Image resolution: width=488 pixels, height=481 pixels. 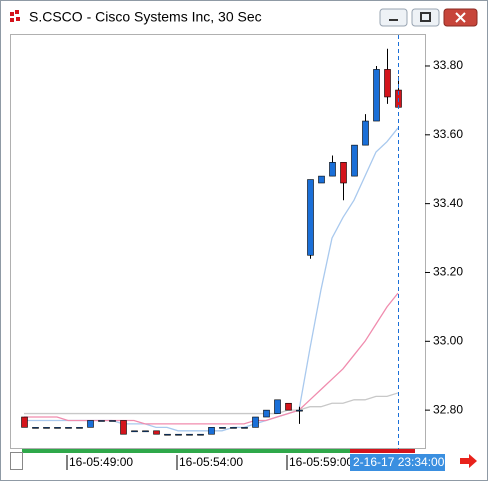 I want to click on maximize-button, so click(x=425, y=17).